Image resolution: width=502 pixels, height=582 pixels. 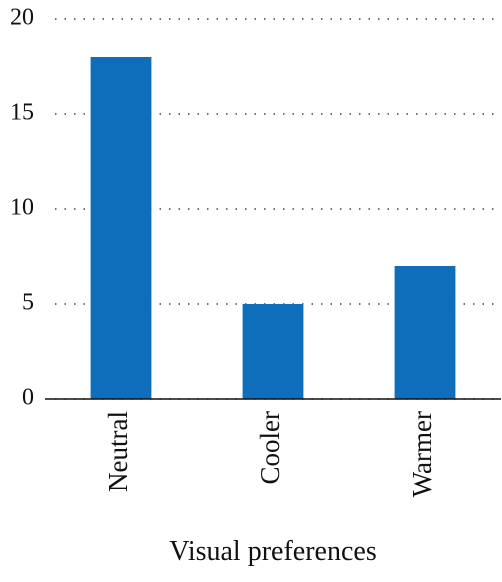 I want to click on y-tick-label: 20, so click(x=22, y=18).